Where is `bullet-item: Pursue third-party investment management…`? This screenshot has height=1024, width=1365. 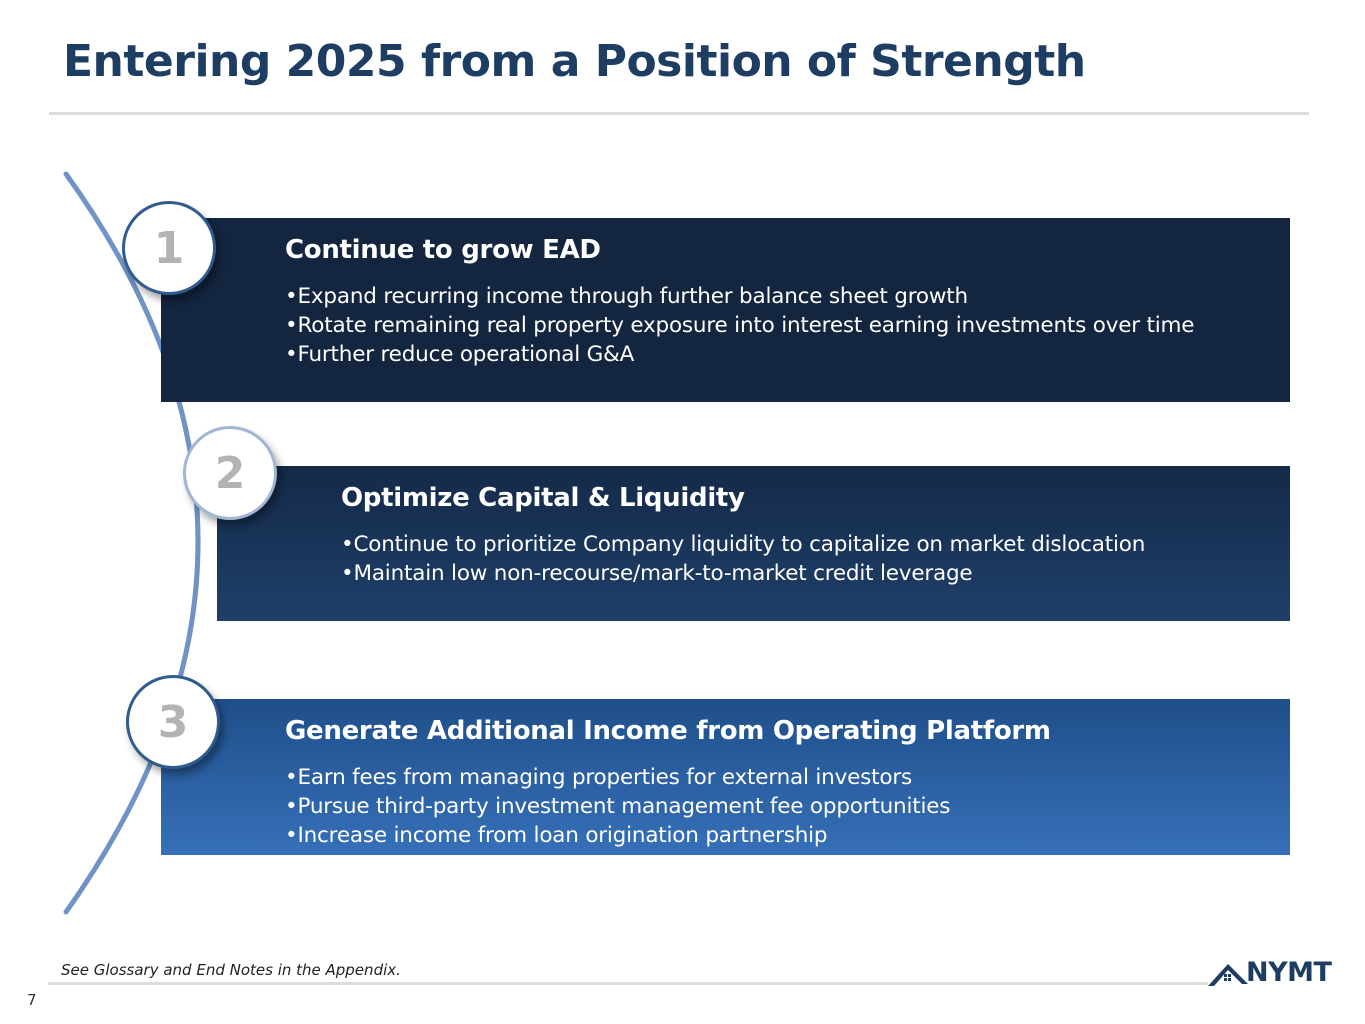
bullet-item: Pursue third-party investment management… is located at coordinates (617, 806).